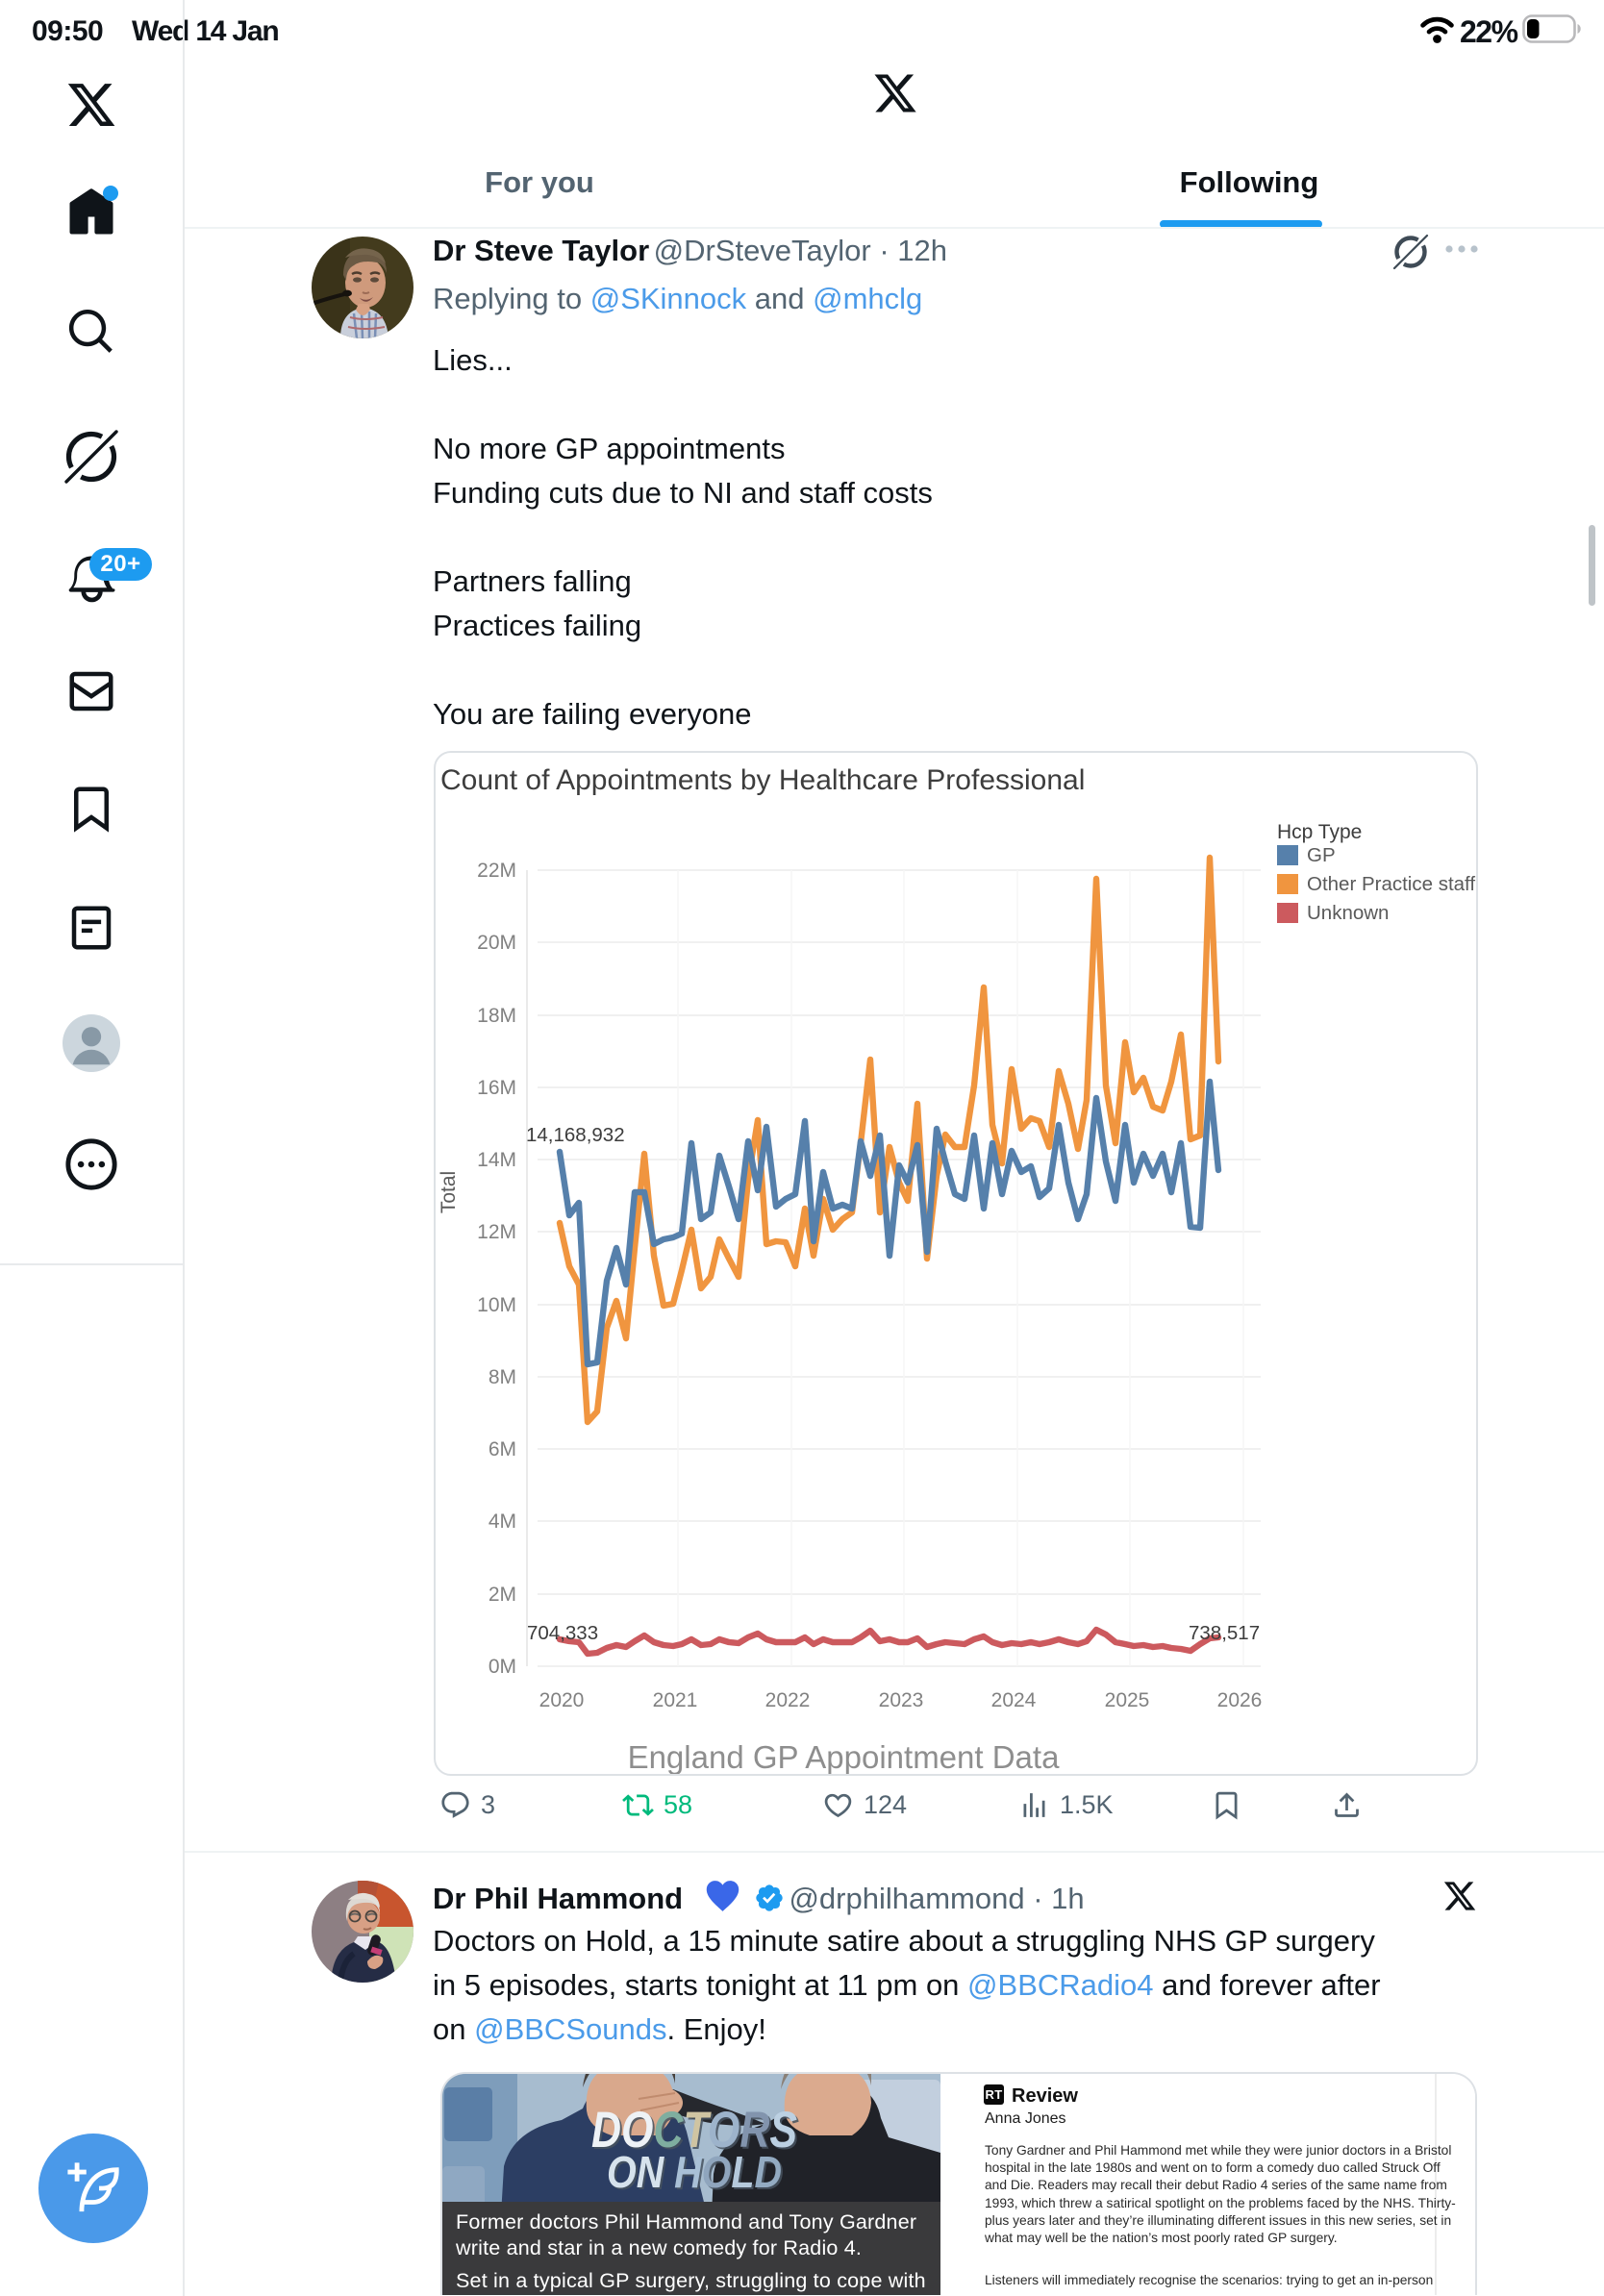 The image size is (1604, 2296). Describe the element at coordinates (1348, 913) in the screenshot. I see `svg-text: Unknown` at that location.